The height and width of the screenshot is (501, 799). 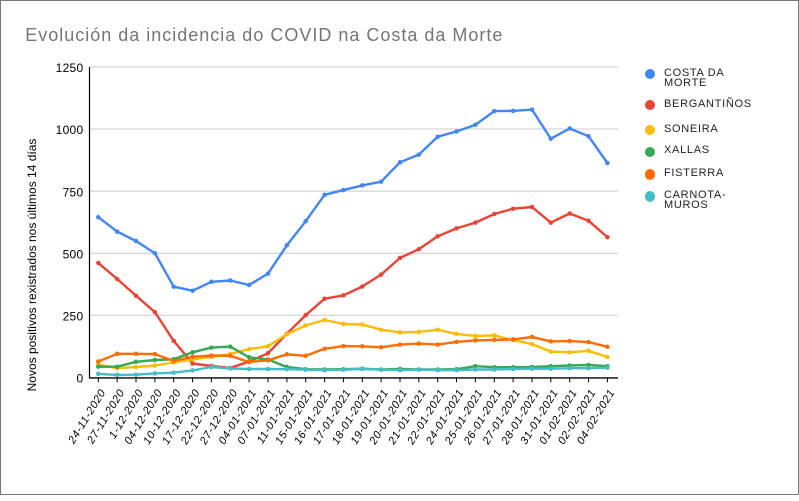 What do you see at coordinates (70, 68) in the screenshot?
I see `svg-text: 1250` at bounding box center [70, 68].